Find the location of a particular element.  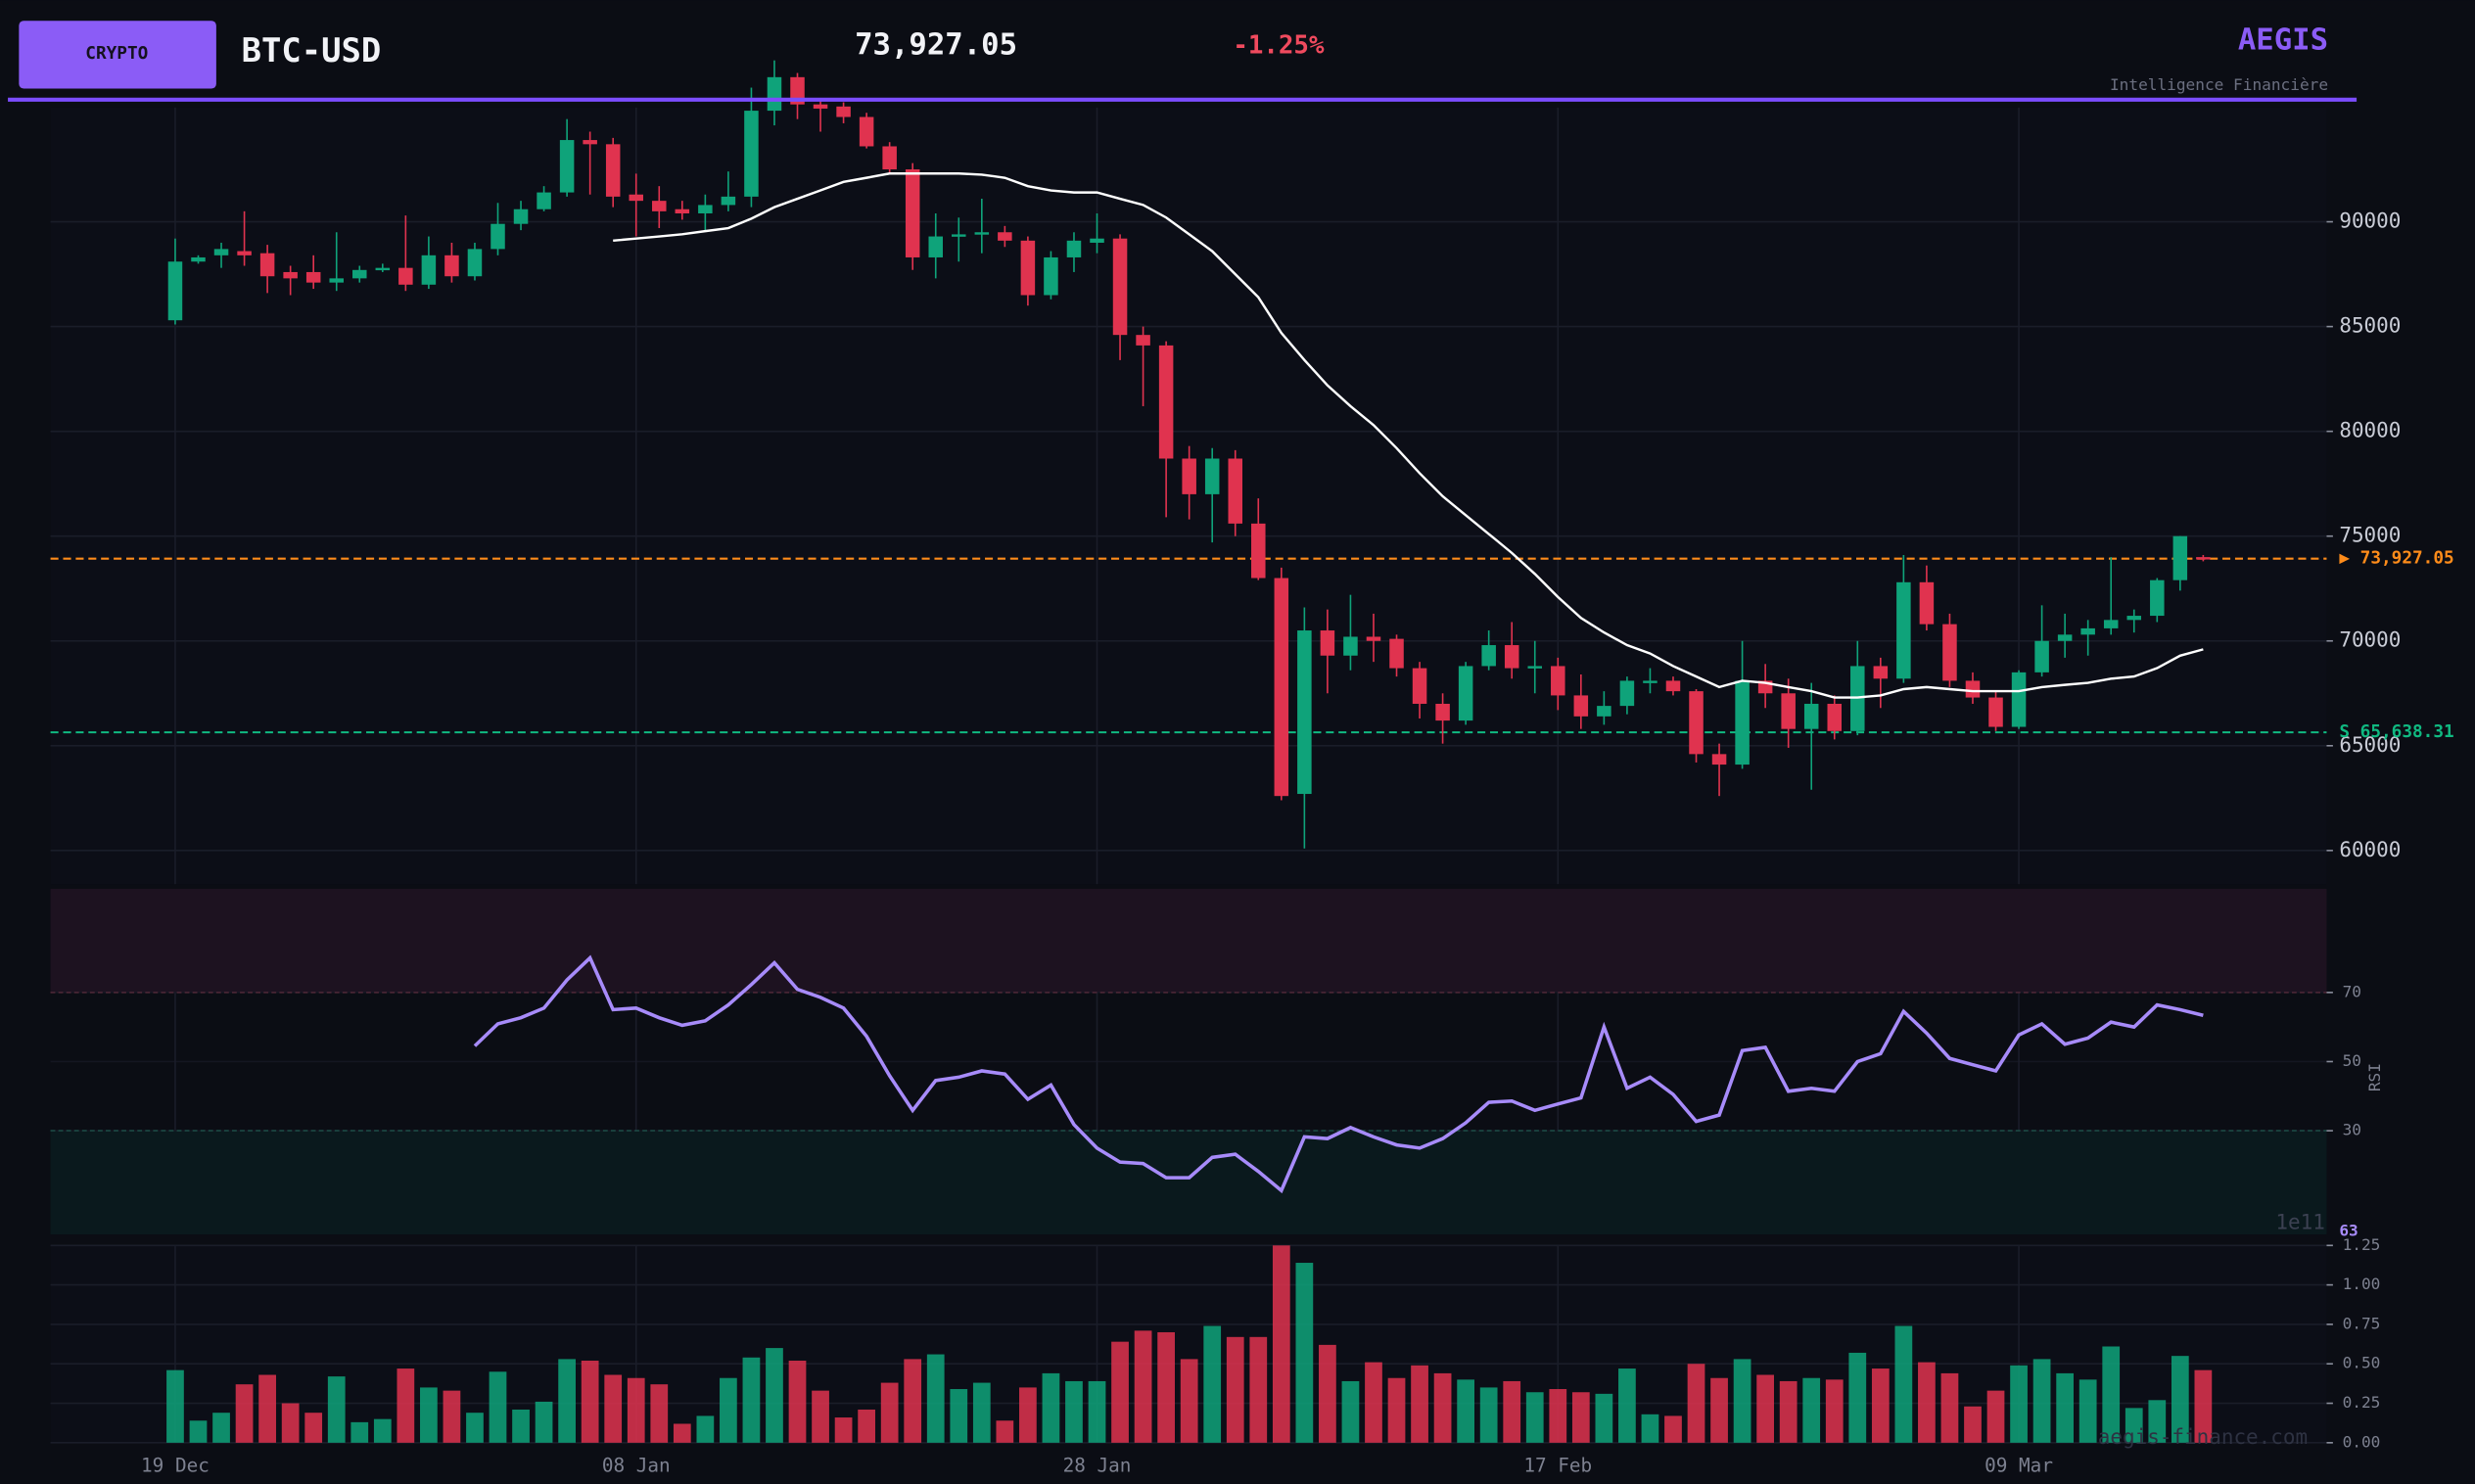

symbol: BTC-USD is located at coordinates (312, 50).